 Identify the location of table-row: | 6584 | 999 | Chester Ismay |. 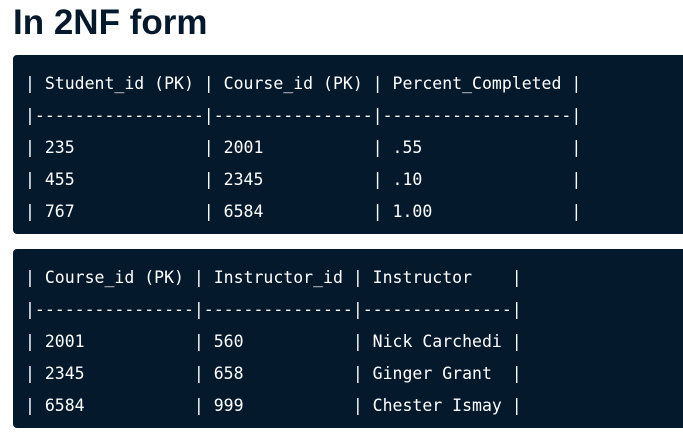
(273, 405).